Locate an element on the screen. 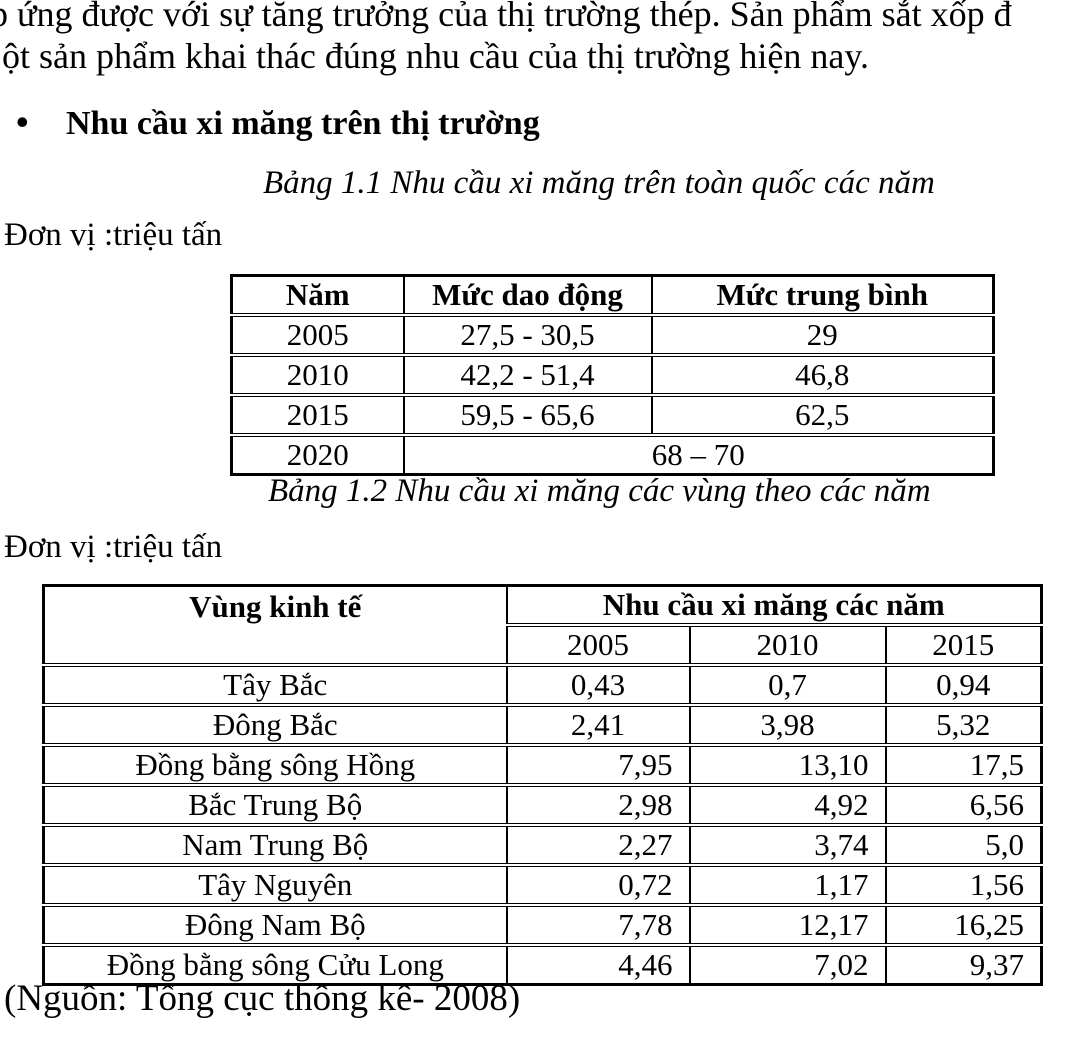  table-row: Đồng bằng sông Cửu Long 4,46 7,02 9,37 is located at coordinates (542, 964).